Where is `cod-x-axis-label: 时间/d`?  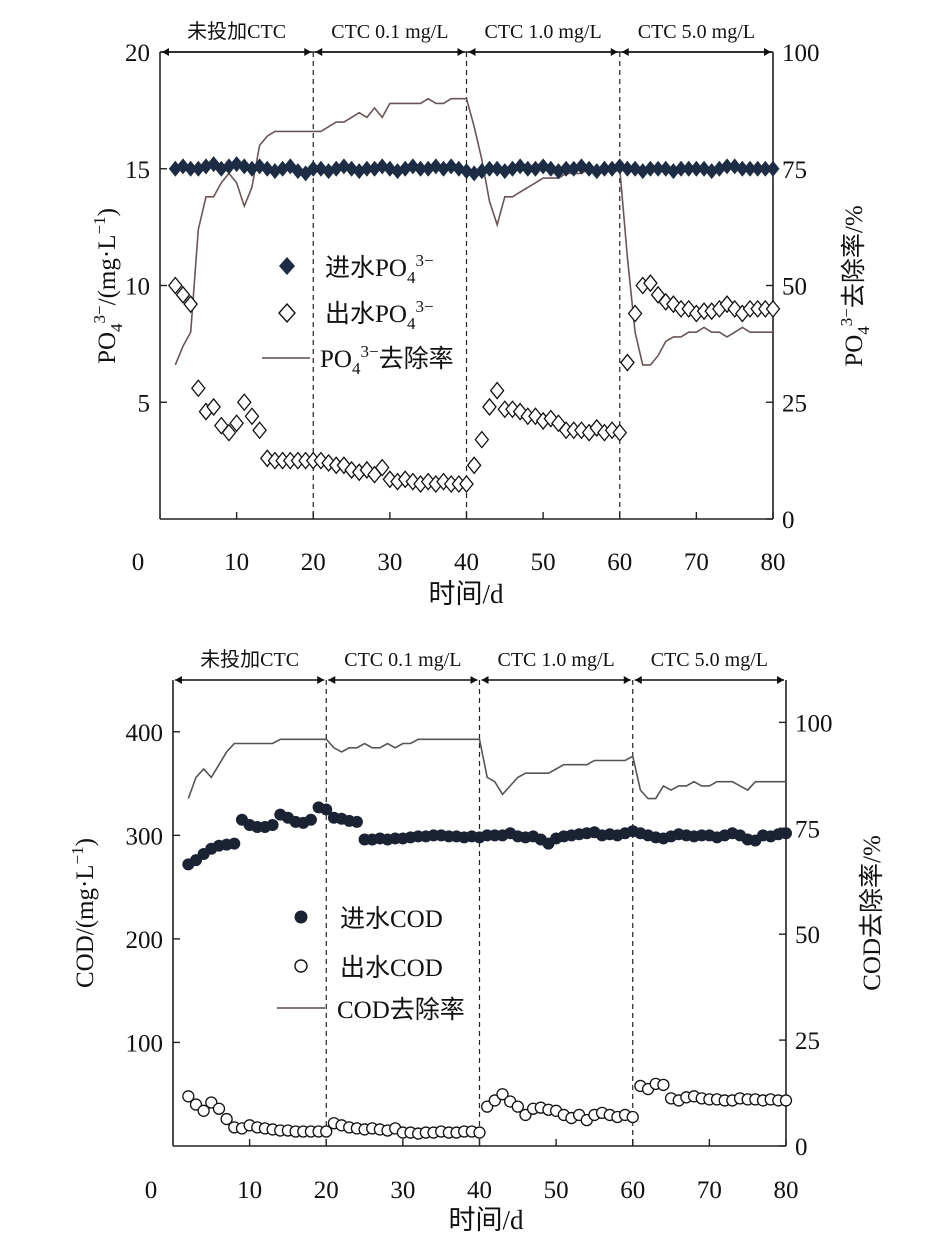 cod-x-axis-label: 时间/d is located at coordinates (486, 1220).